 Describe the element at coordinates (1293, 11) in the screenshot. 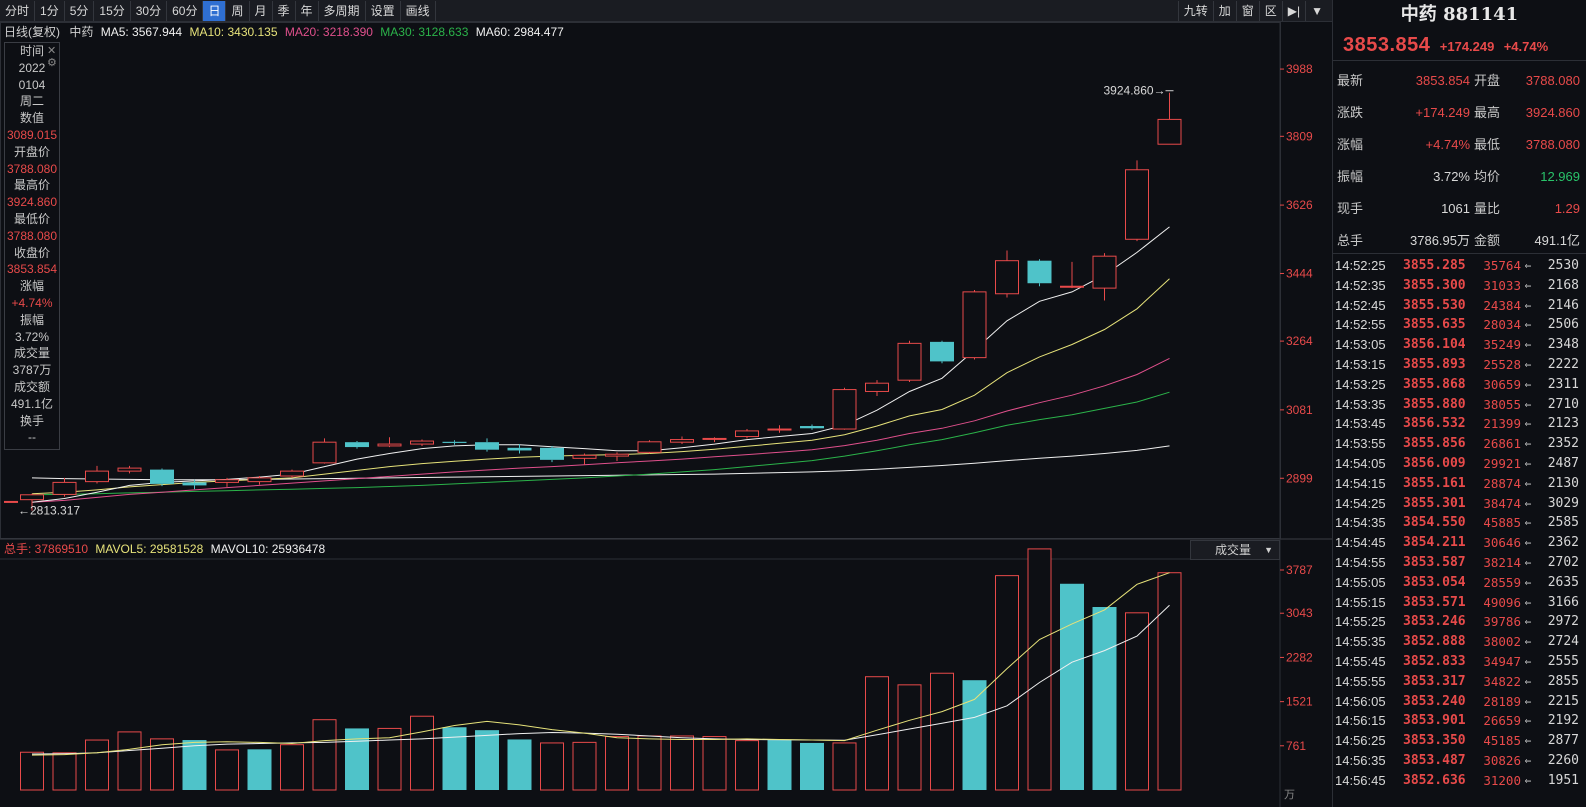

I see `toolbar-right-button: ▶|` at that location.